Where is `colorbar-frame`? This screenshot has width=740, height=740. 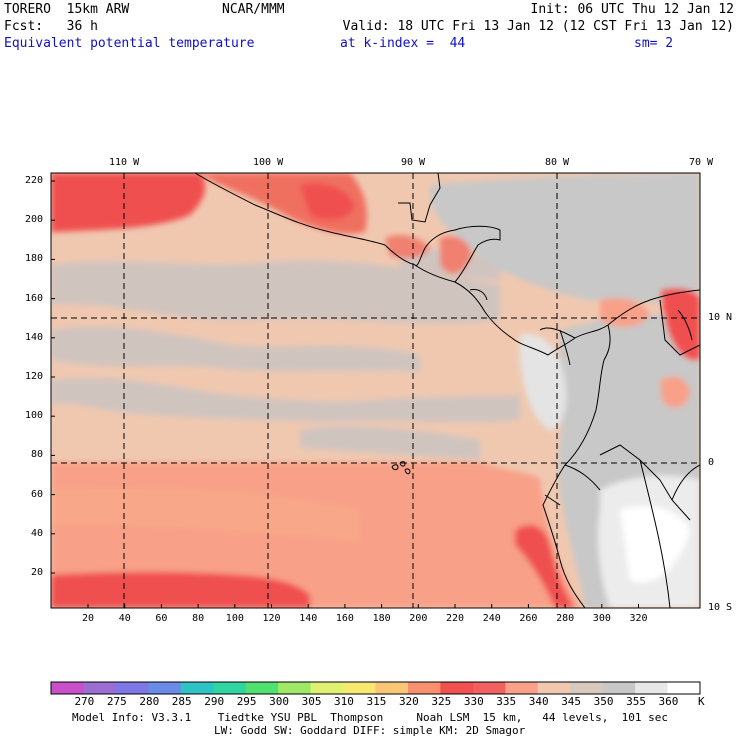
colorbar-frame is located at coordinates (375, 688).